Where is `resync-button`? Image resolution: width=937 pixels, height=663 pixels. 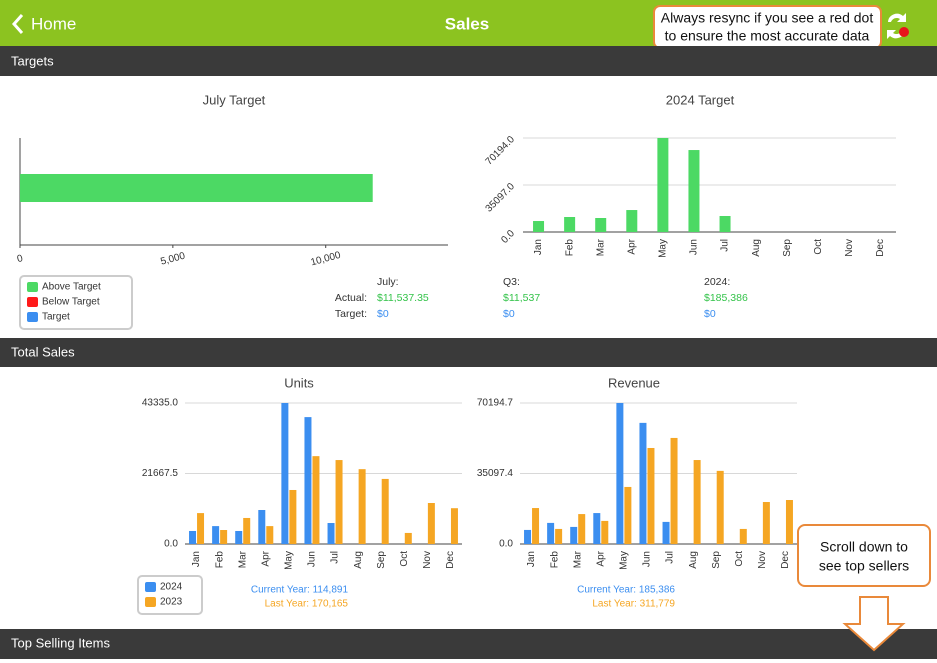
resync-button is located at coordinates (898, 26).